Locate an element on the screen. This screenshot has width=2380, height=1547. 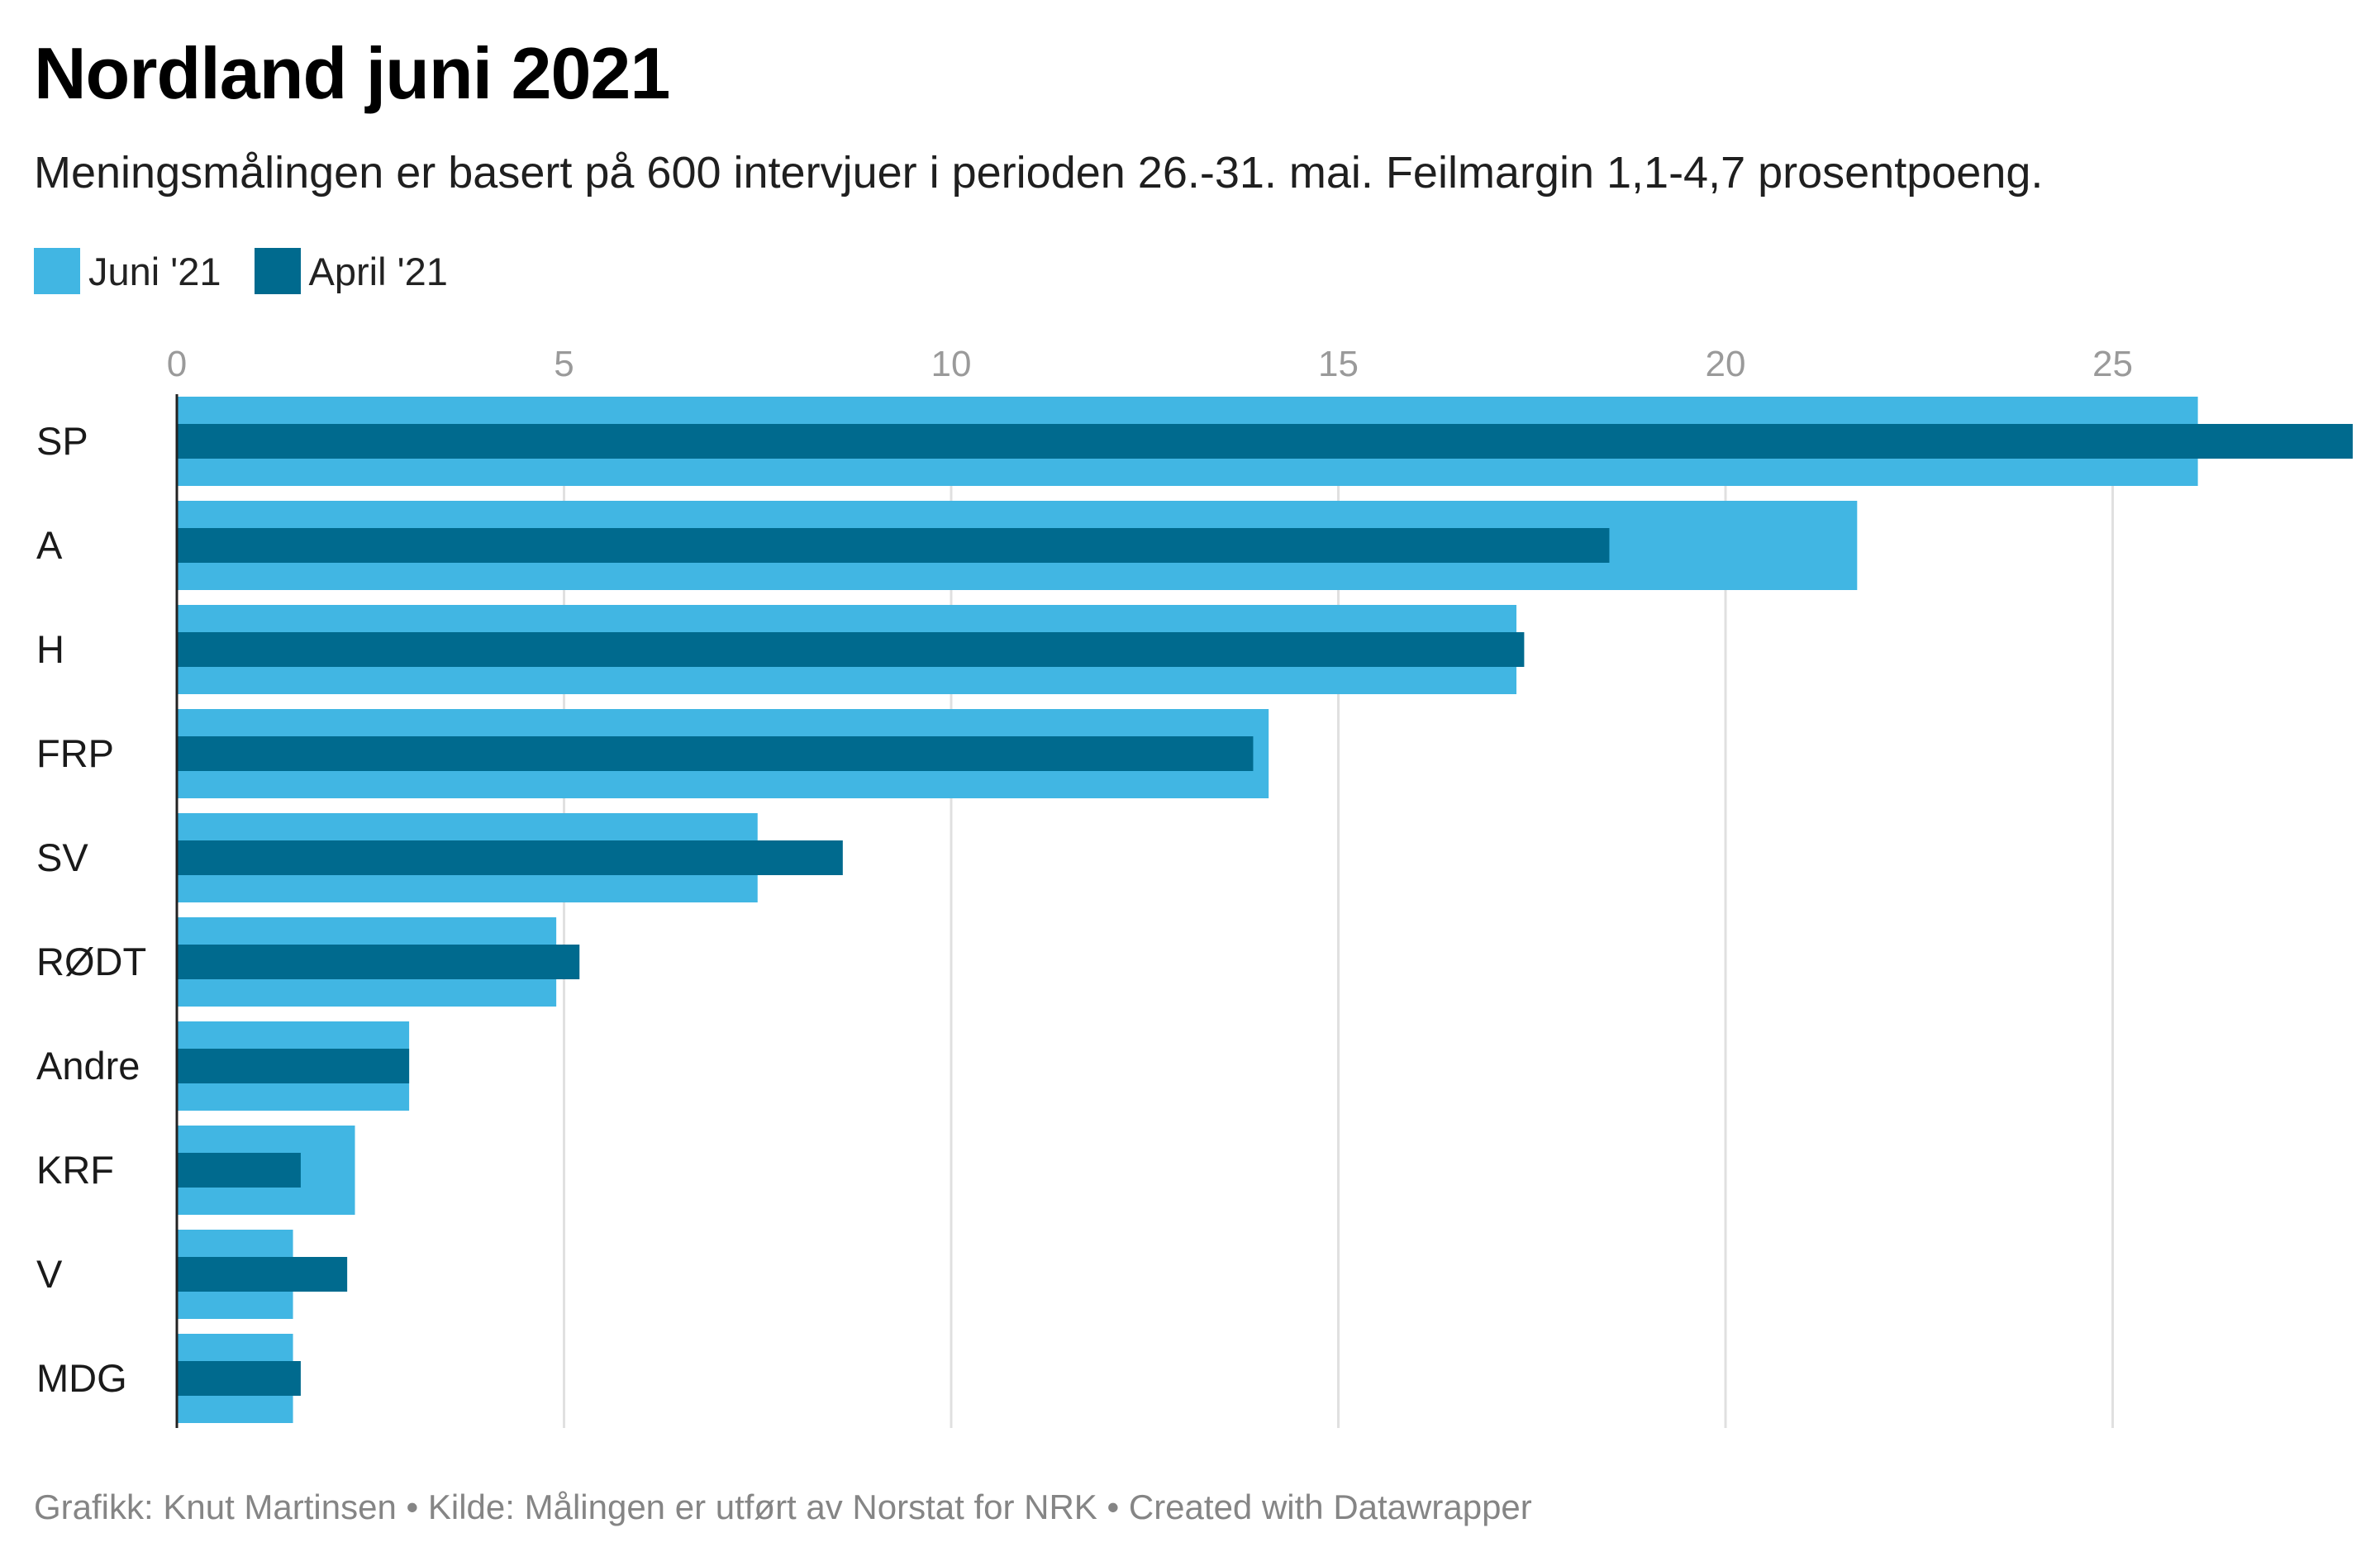
category-label-rodt: RØDT is located at coordinates (91, 961).